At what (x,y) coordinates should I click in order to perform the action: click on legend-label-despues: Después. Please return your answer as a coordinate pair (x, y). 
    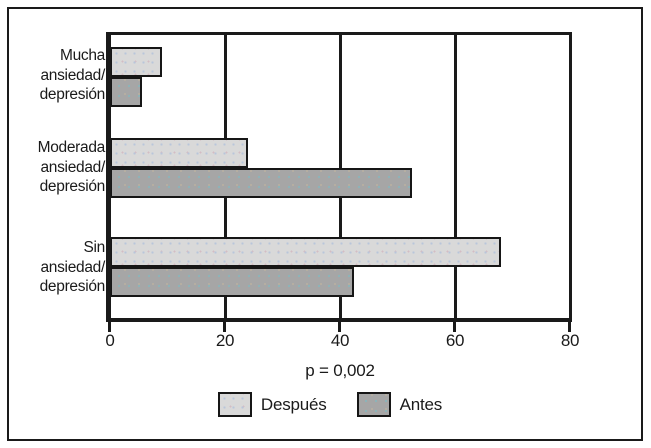
    Looking at the image, I should click on (293, 404).